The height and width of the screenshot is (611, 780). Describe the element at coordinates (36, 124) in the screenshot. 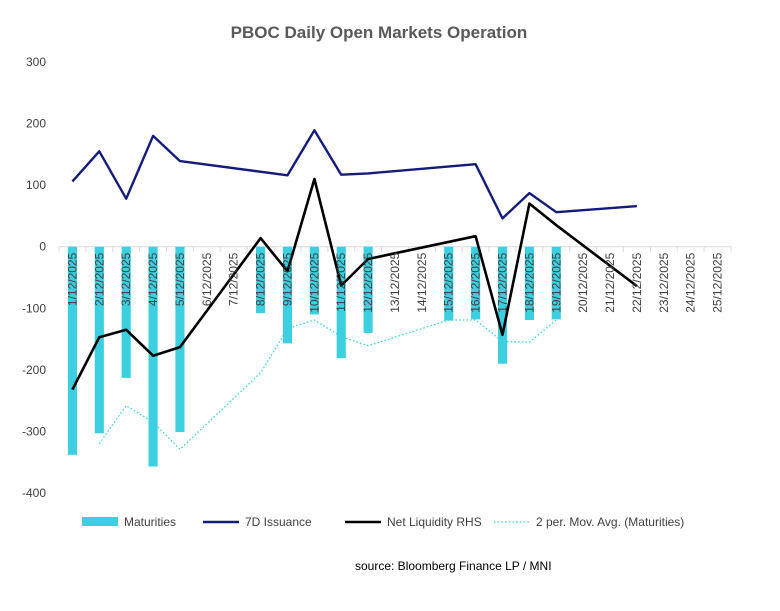

I see `y-tick-label: 200` at that location.